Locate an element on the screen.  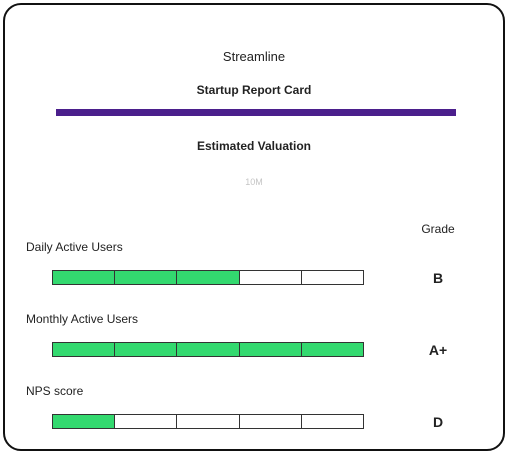
report-title: Startup Report Card is located at coordinates (254, 90).